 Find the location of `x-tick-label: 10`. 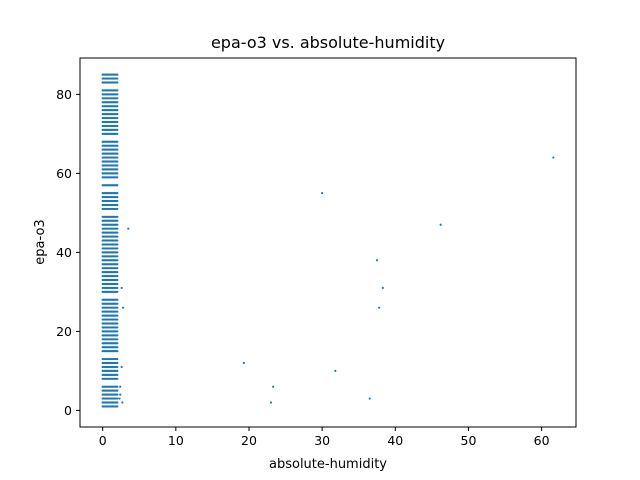

x-tick-label: 10 is located at coordinates (176, 440).